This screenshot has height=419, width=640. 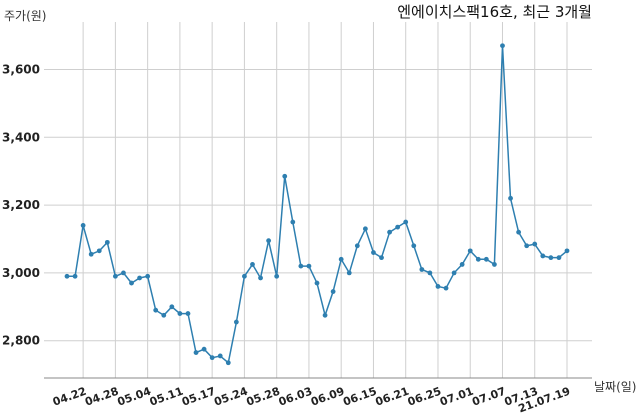 What do you see at coordinates (21, 273) in the screenshot?
I see `y-tick-label: 3,000` at bounding box center [21, 273].